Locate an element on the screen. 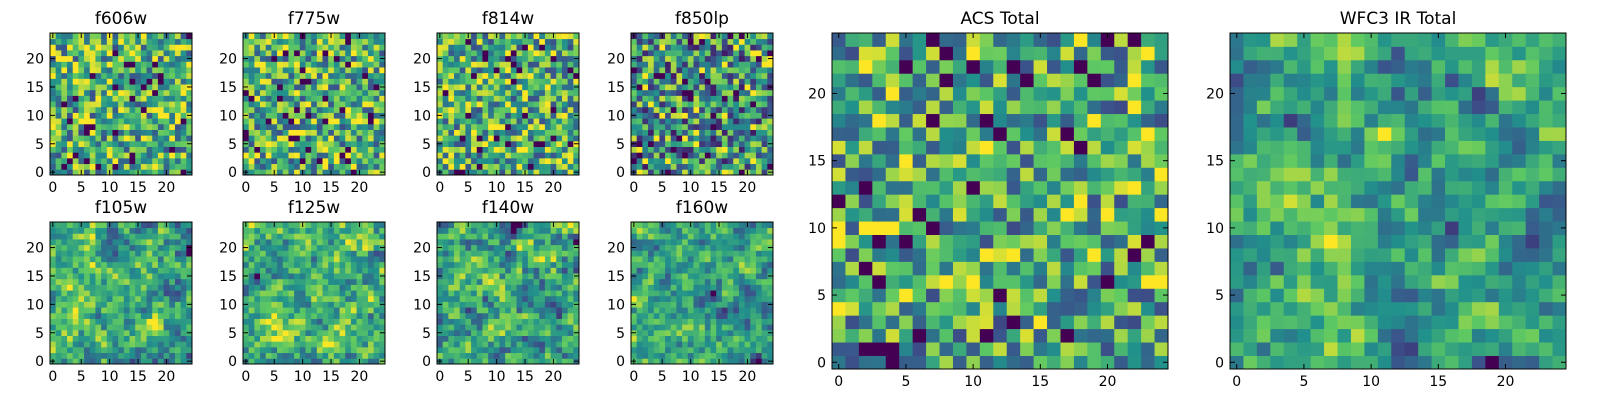 This screenshot has width=1600, height=400. y-tick-label: 0 is located at coordinates (426, 173).